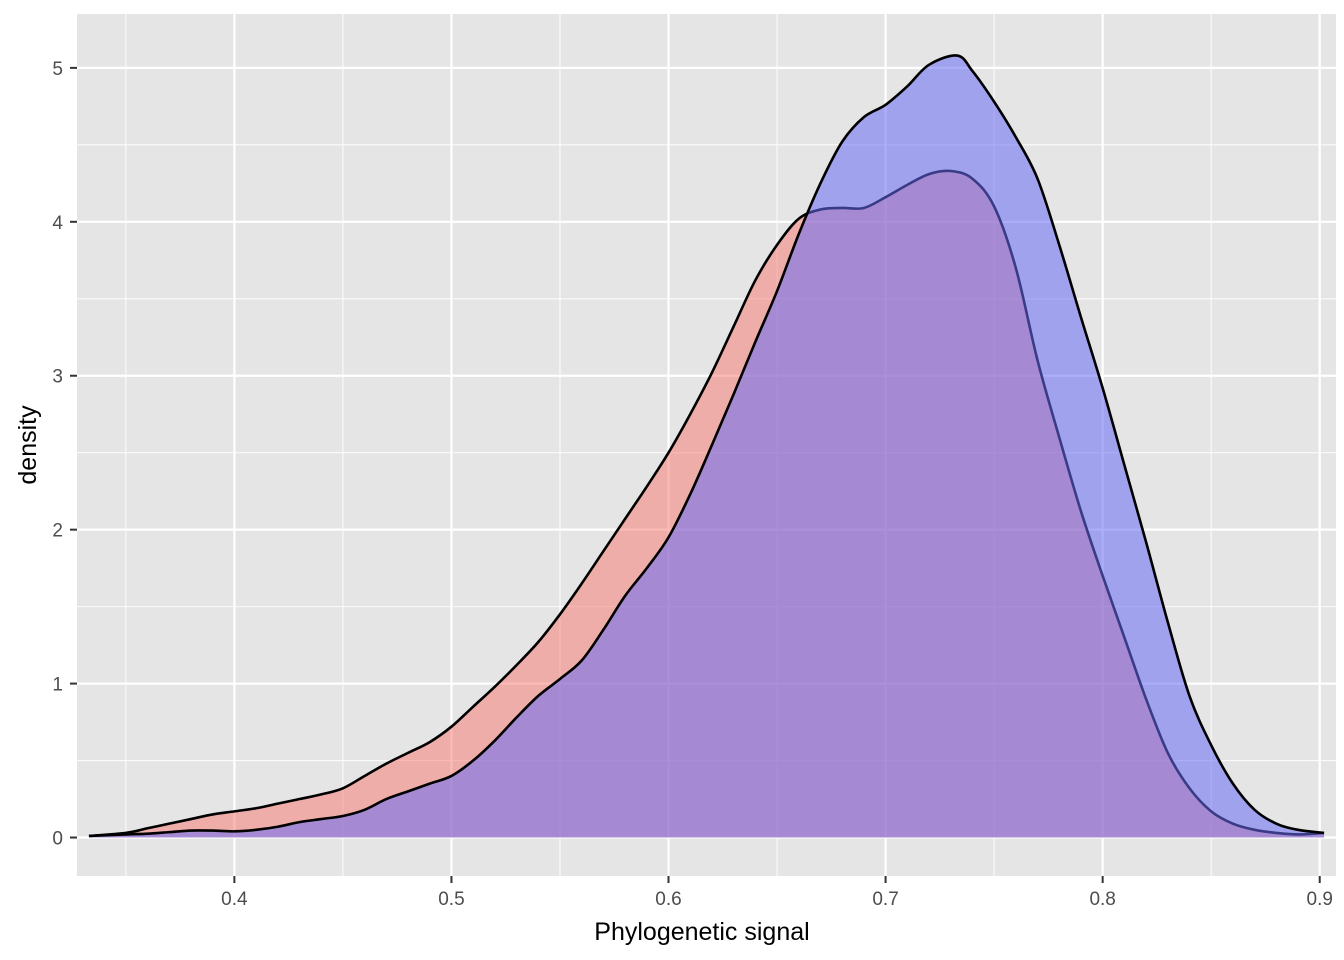  I want to click on x-tick-label: 0.5, so click(451, 899).